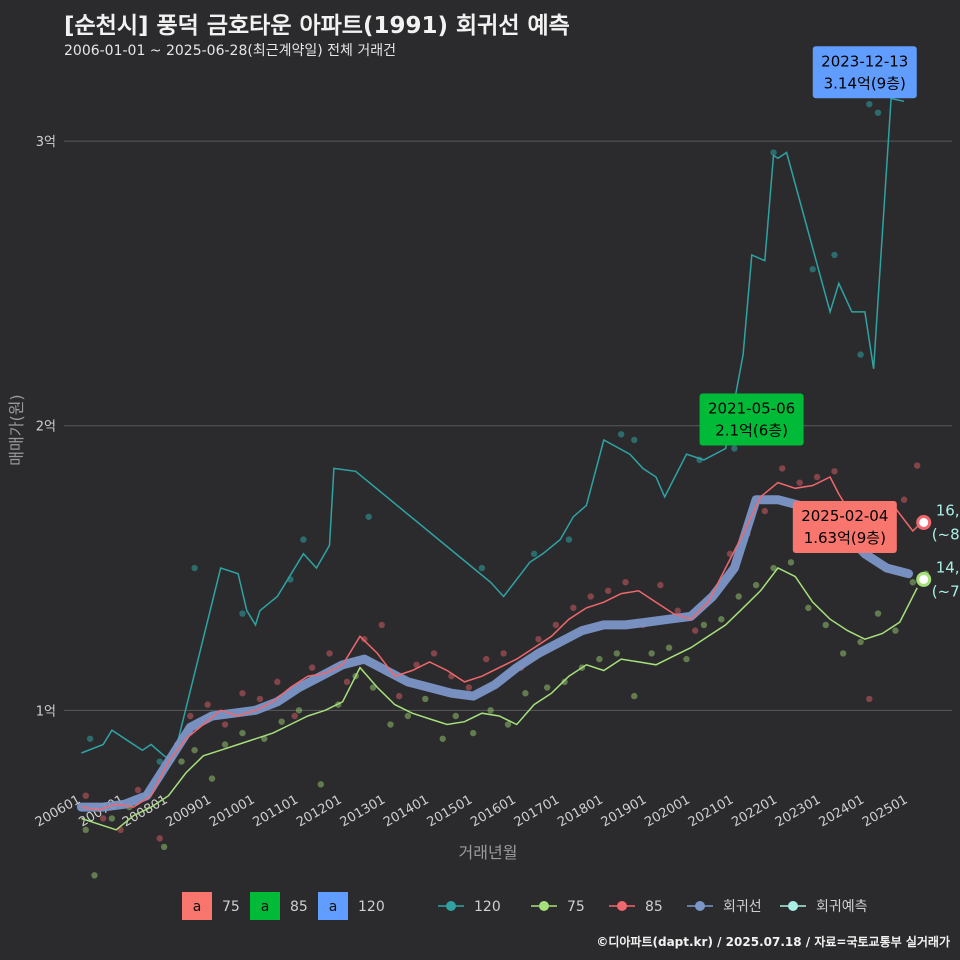 This screenshot has height=960, width=960. I want to click on x-tick-label: 201801, so click(580, 811).